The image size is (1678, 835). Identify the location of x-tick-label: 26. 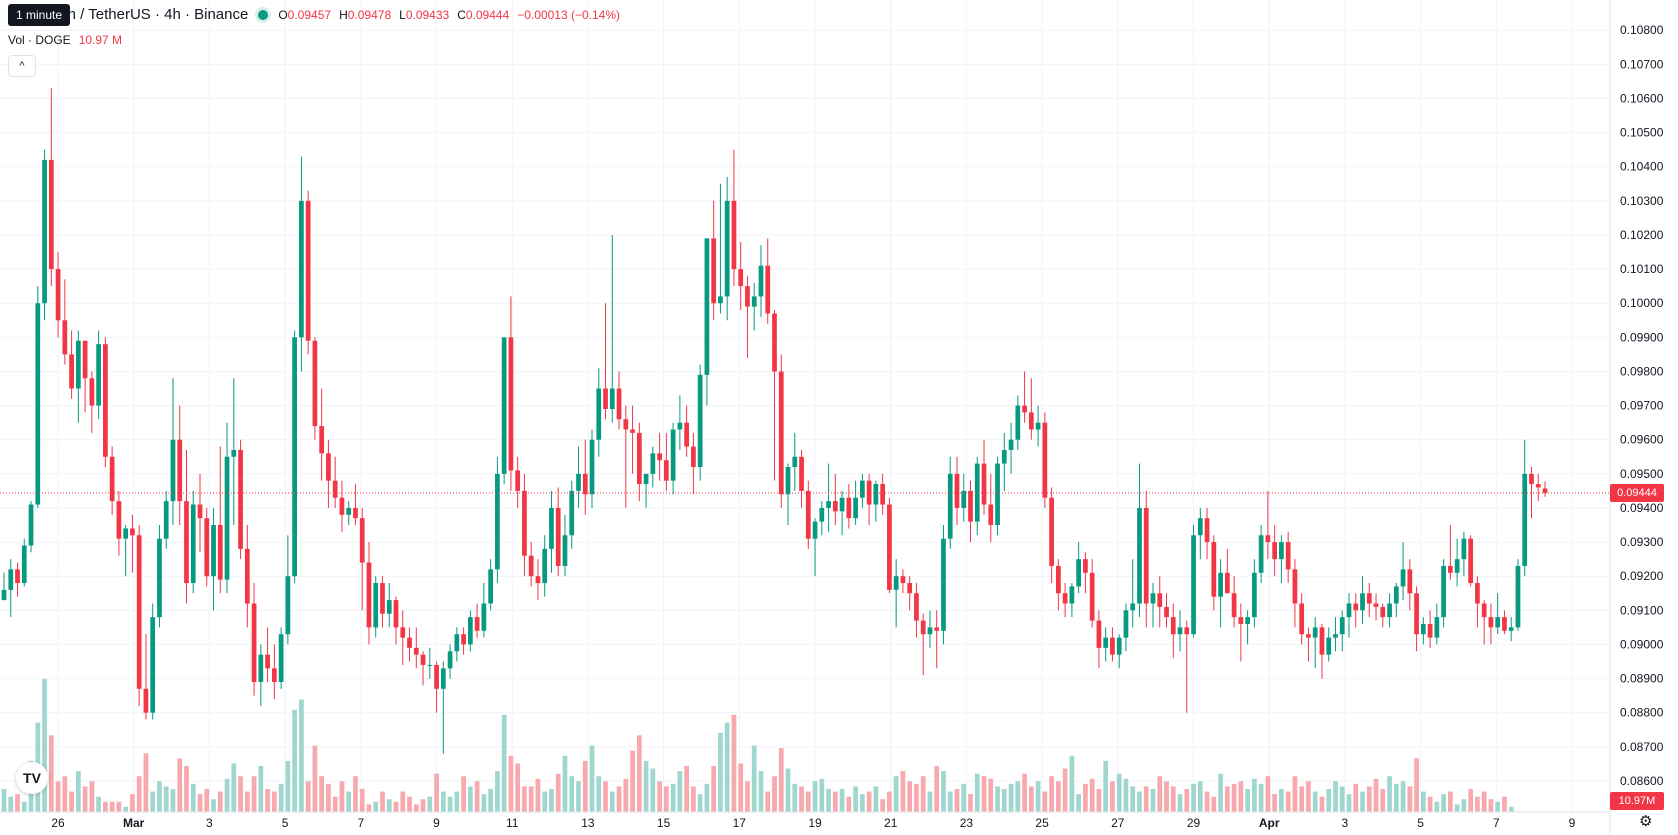
(58, 823).